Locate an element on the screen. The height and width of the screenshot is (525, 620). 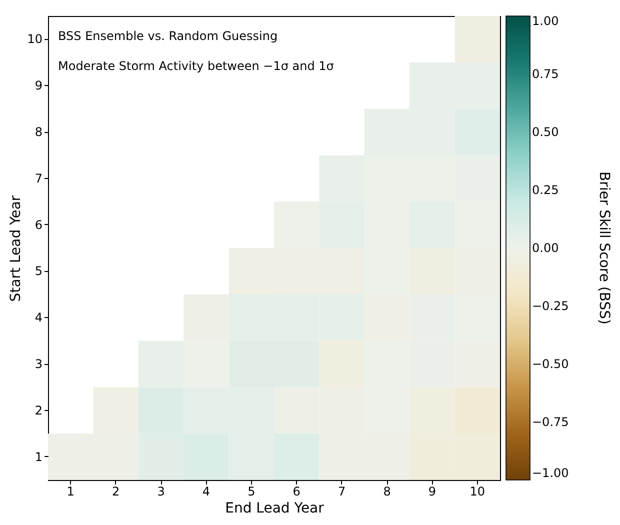
y-tick-label: 4 is located at coordinates (38, 317).